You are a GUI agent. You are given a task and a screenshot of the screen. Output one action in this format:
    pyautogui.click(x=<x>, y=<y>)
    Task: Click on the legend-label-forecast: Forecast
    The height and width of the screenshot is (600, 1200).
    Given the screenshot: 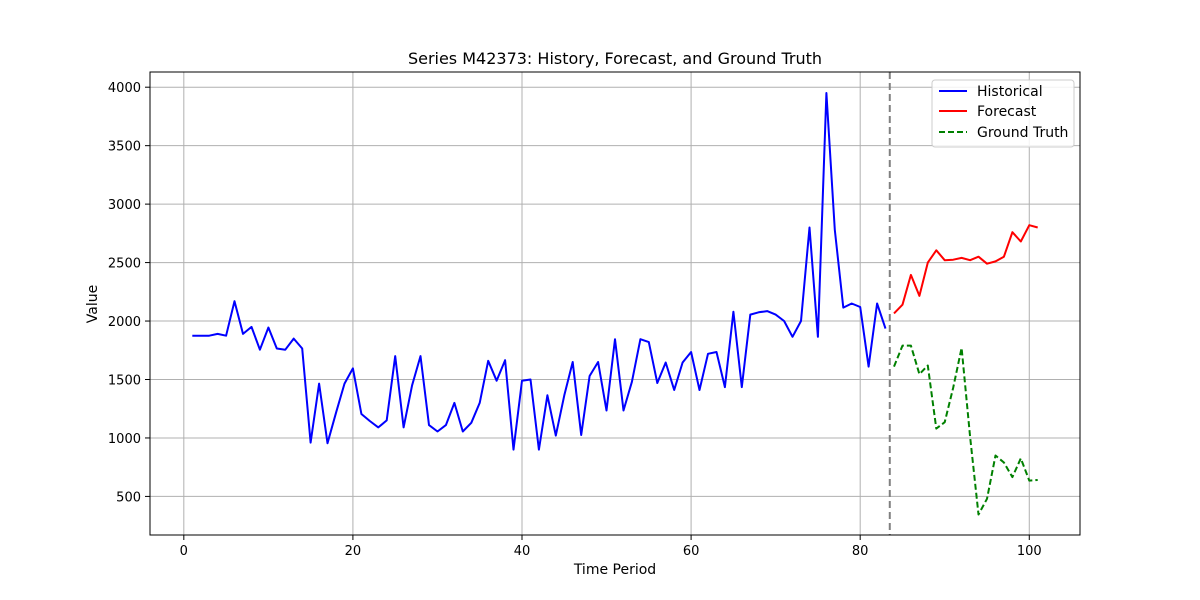 What is the action you would take?
    pyautogui.click(x=1007, y=112)
    